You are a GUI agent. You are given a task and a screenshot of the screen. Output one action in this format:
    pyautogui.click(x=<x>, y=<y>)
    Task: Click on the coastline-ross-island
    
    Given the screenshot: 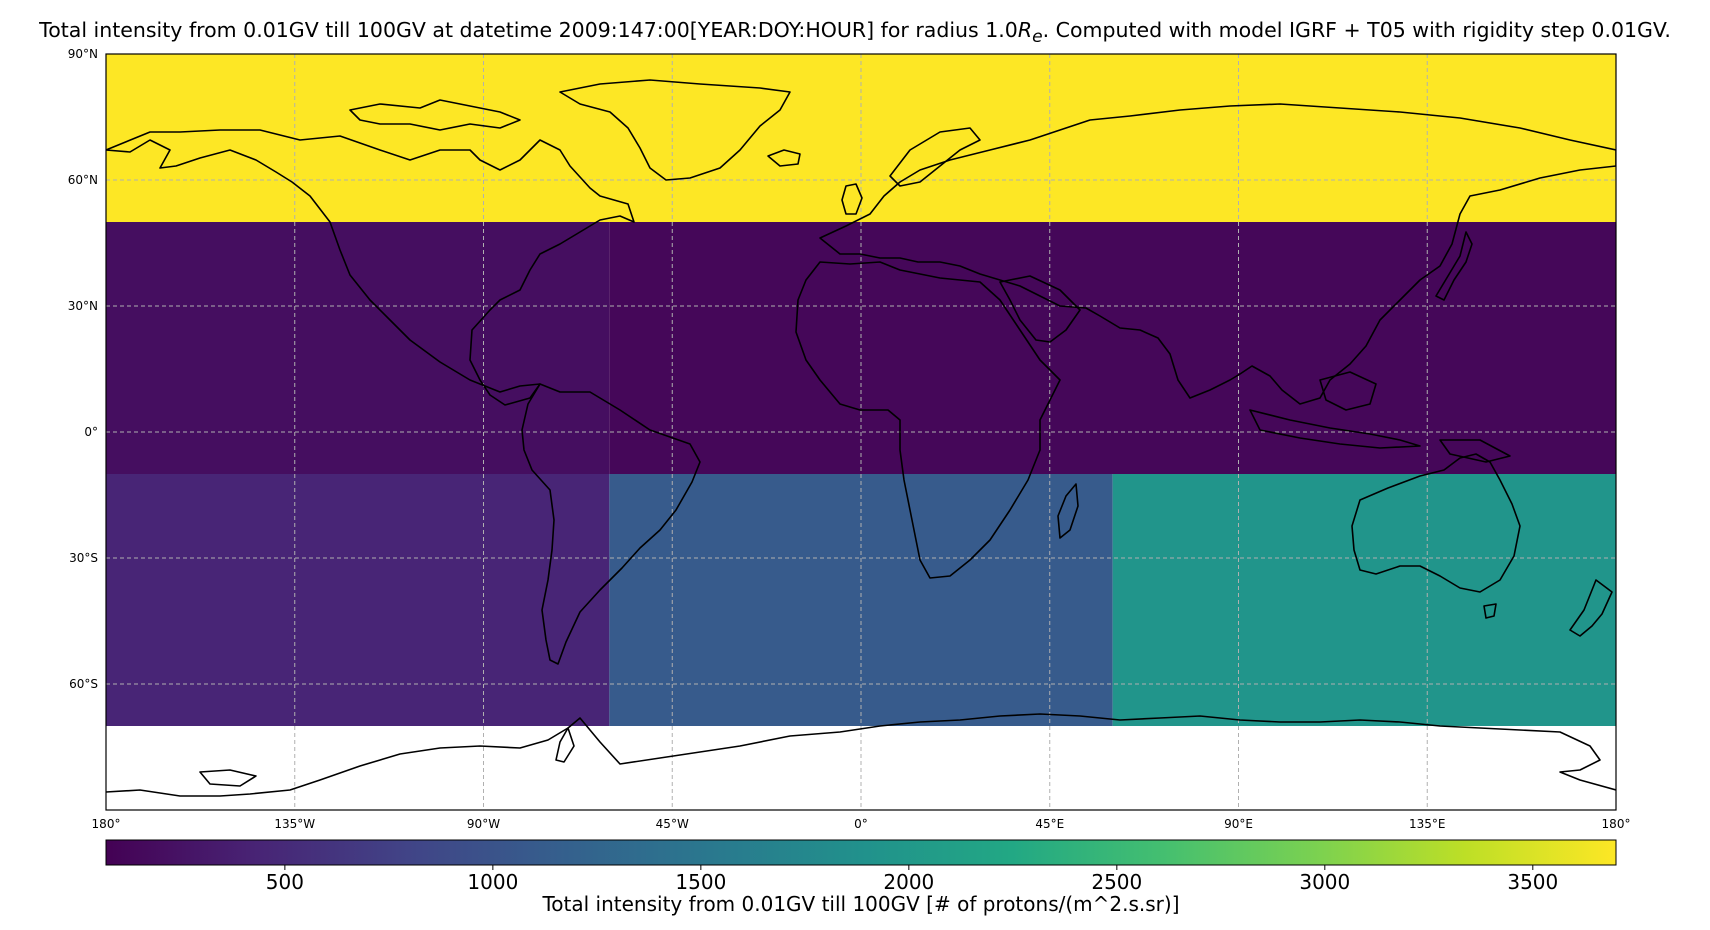 What is the action you would take?
    pyautogui.click(x=228, y=778)
    